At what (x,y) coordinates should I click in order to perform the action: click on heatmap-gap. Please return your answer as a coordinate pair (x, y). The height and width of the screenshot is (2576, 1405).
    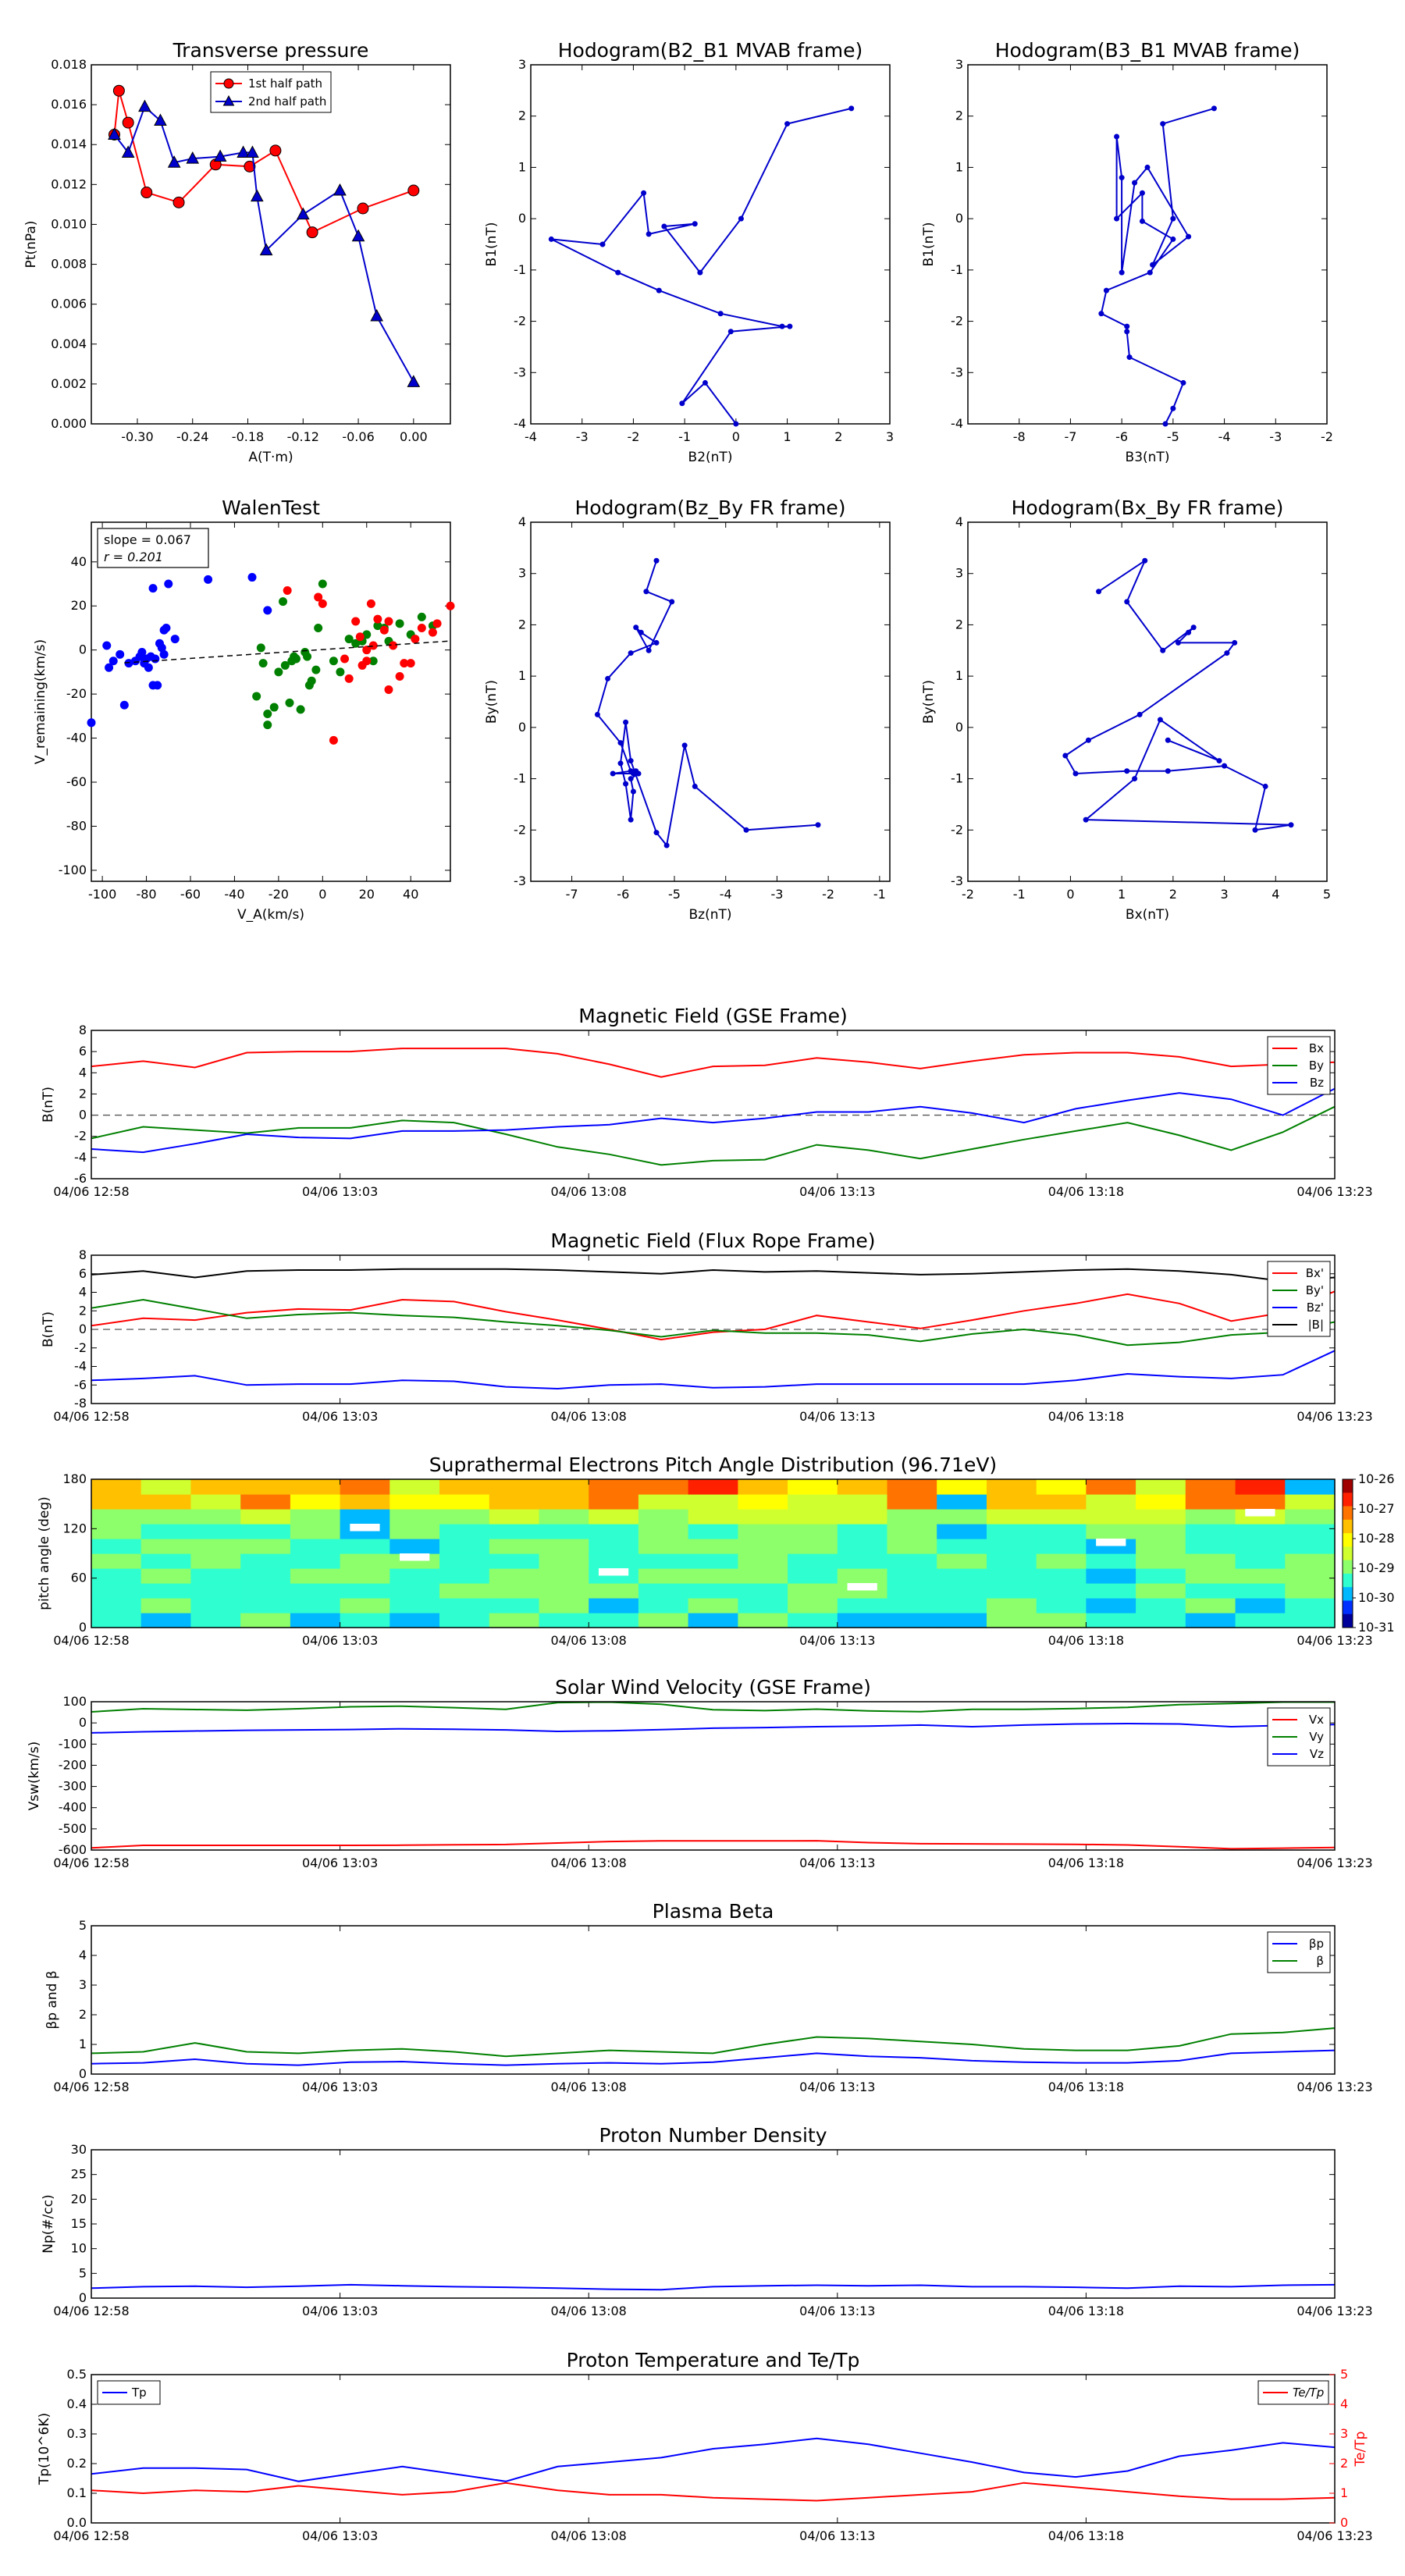
    Looking at the image, I should click on (1111, 1542).